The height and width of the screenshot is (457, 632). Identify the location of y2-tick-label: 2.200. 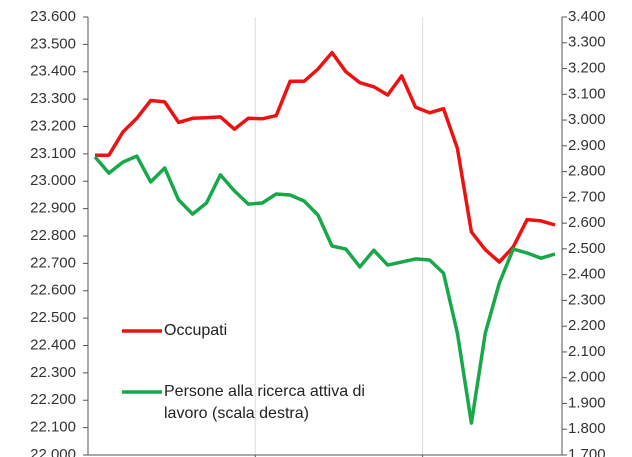
(587, 325).